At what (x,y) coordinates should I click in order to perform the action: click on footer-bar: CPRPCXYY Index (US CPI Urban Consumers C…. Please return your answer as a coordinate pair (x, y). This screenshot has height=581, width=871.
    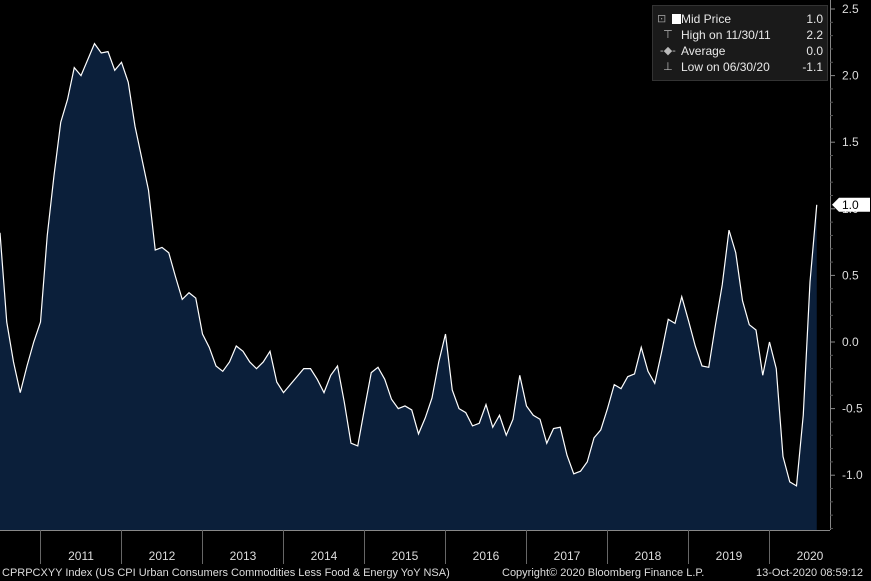
    Looking at the image, I should click on (435, 572).